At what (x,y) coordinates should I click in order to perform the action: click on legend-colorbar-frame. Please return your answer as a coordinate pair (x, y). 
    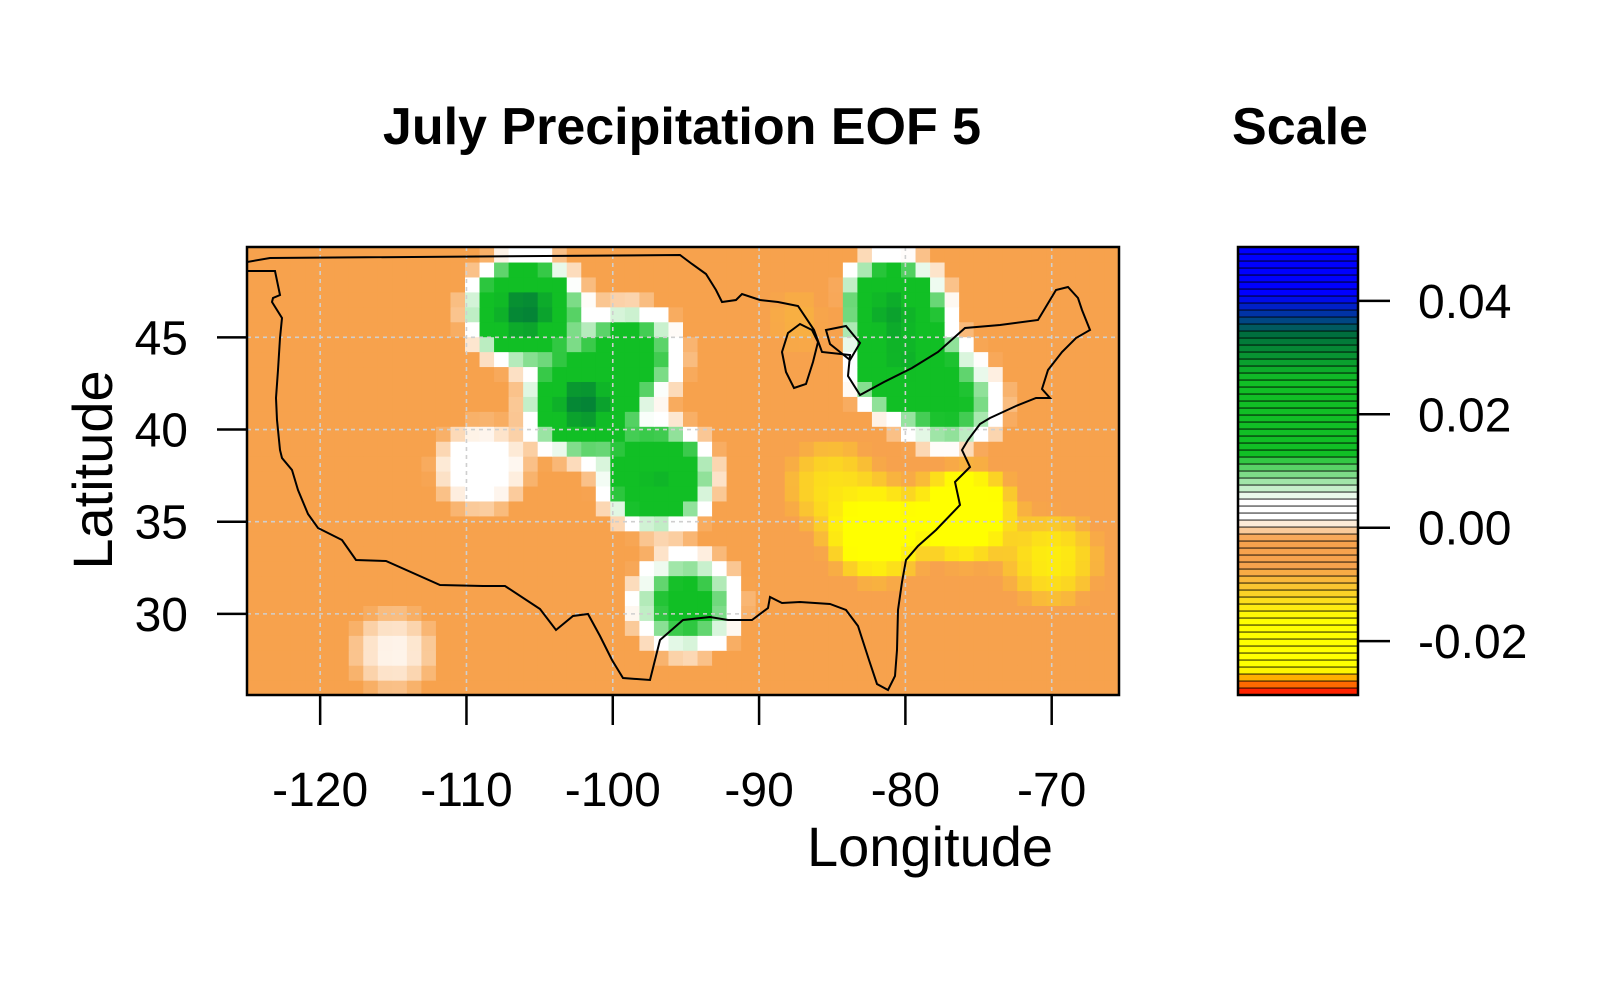
    Looking at the image, I should click on (1298, 471).